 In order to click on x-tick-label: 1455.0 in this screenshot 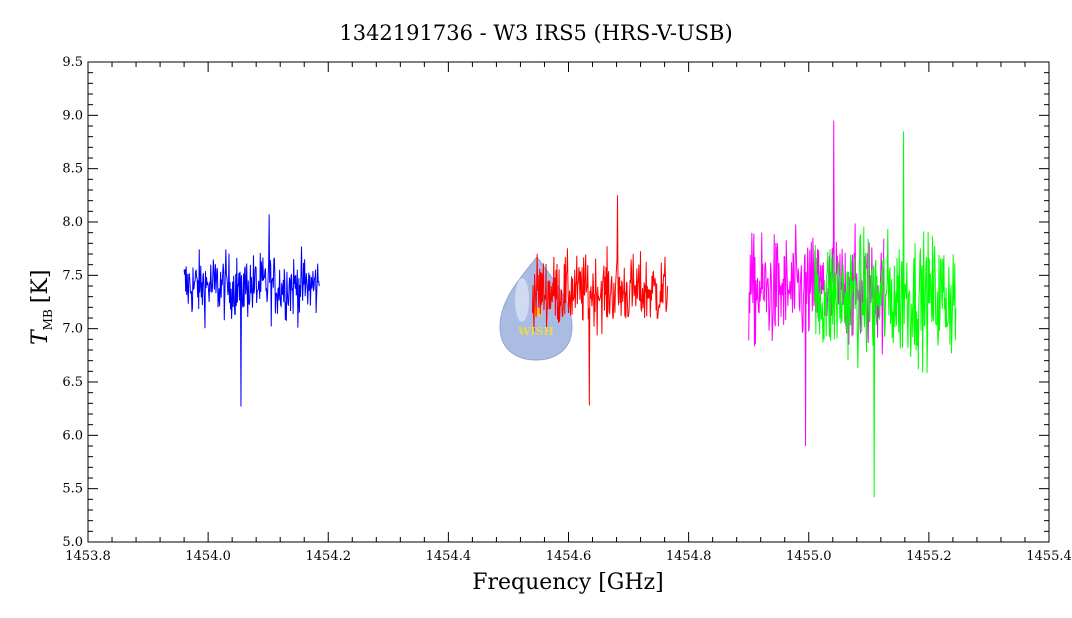, I will do `click(809, 556)`.